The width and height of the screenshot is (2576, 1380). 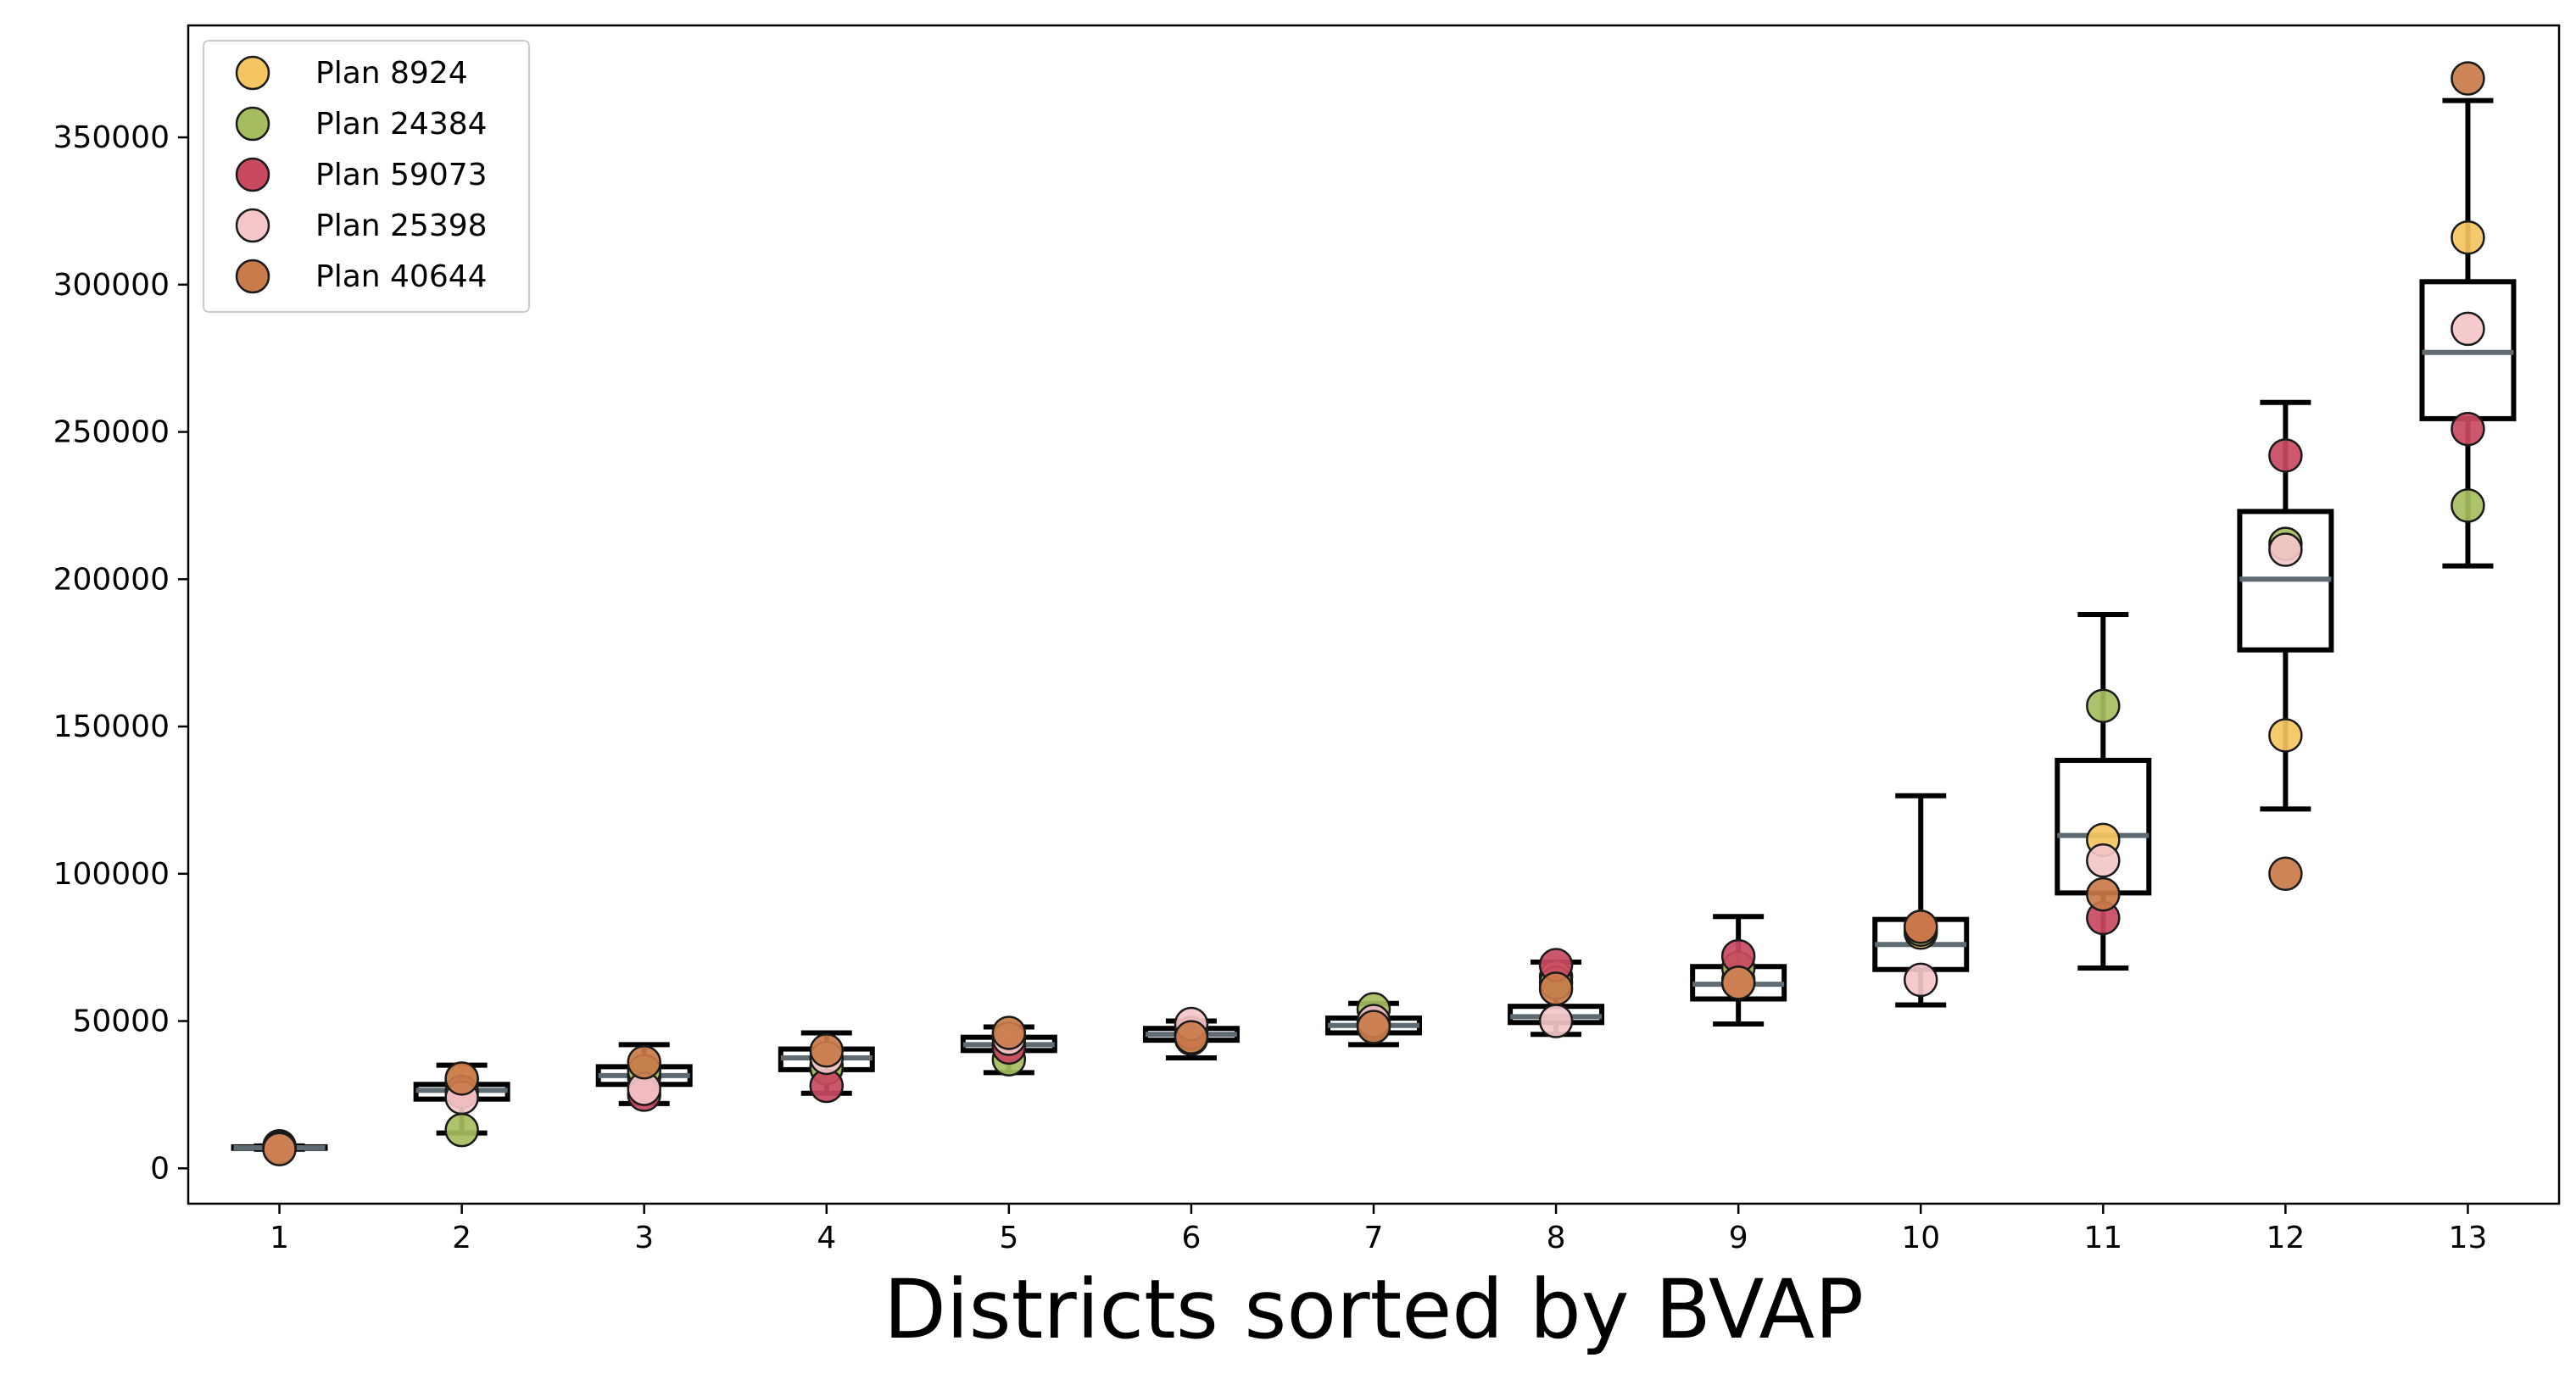 What do you see at coordinates (401, 175) in the screenshot?
I see `legend-label: Plan 59073` at bounding box center [401, 175].